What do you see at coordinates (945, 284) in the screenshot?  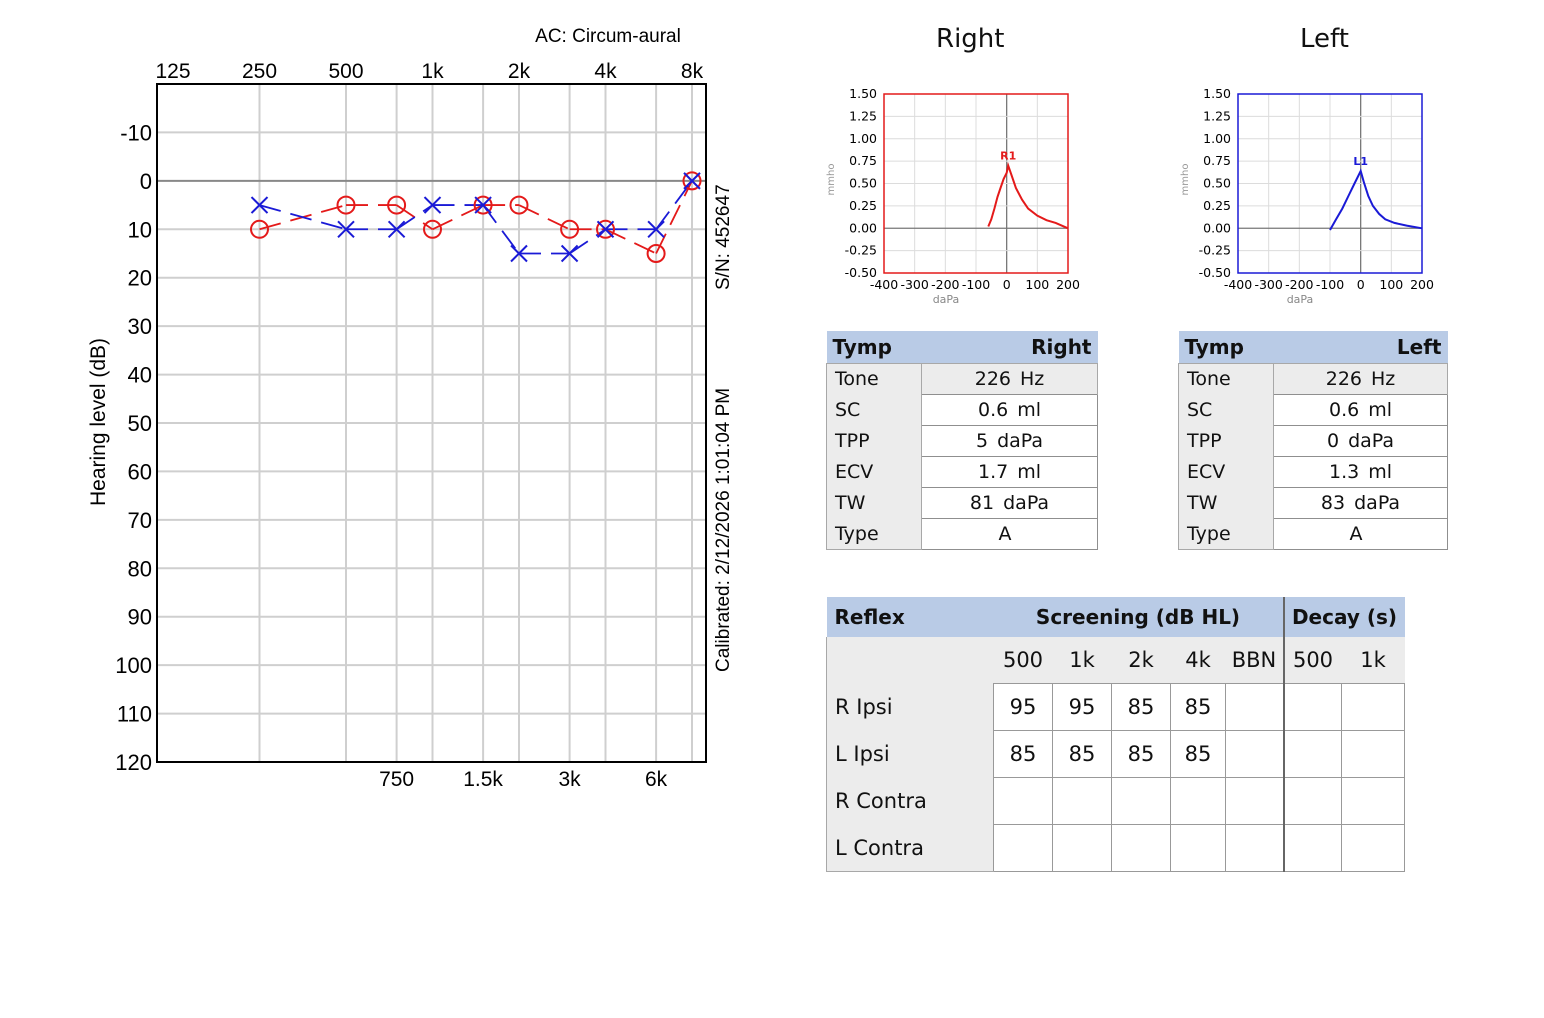 I see `tymp-x-tick-label: -200` at bounding box center [945, 284].